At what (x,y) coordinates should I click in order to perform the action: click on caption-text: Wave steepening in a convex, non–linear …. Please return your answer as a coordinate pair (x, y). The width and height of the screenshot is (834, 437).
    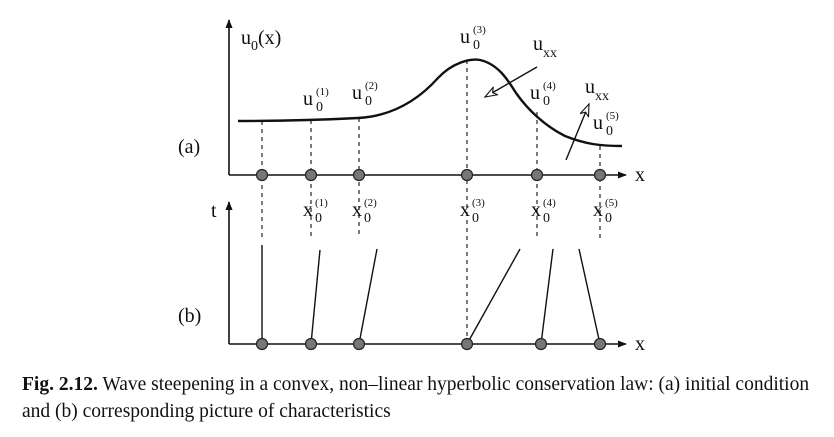
    Looking at the image, I should click on (416, 398).